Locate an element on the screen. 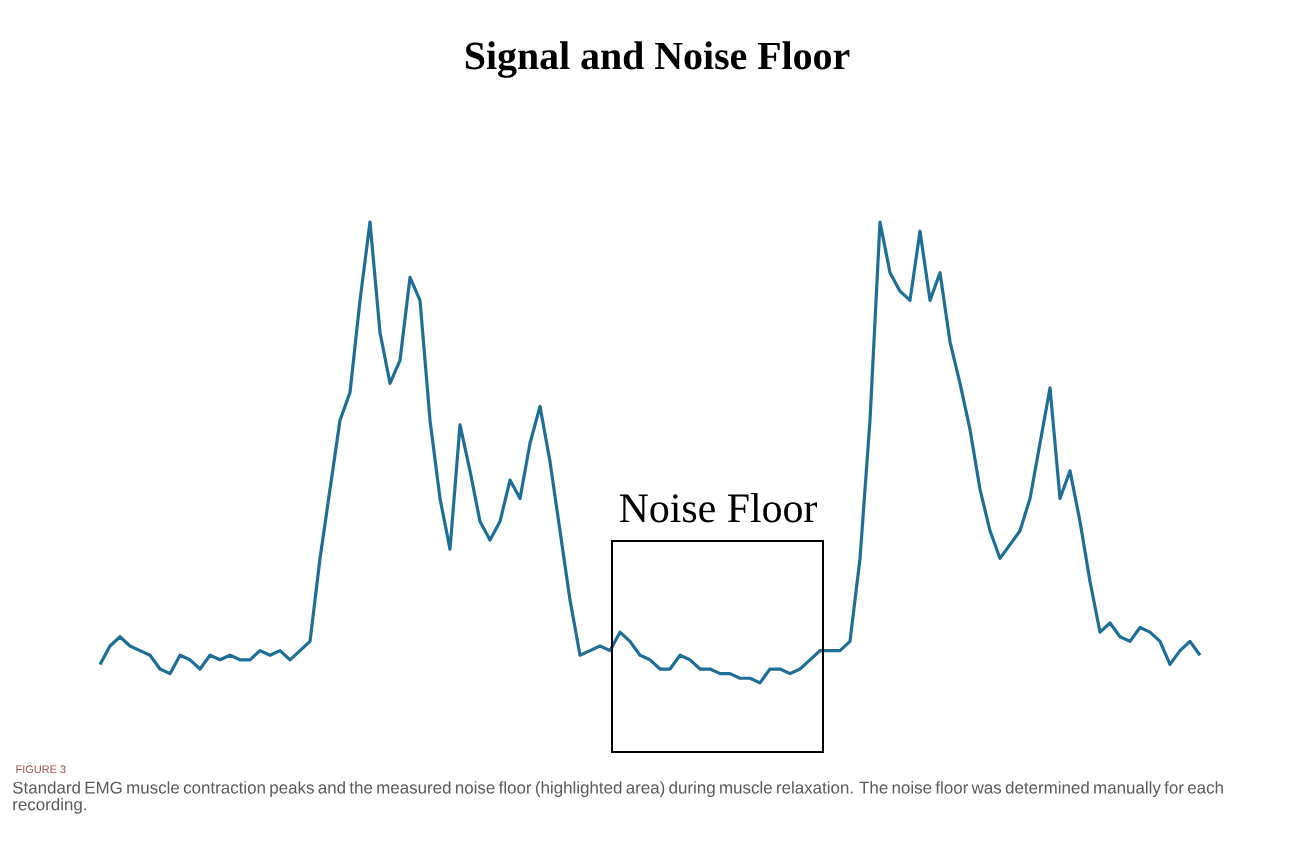  text: Standard EMG muscle contraction peaks and the measured noise floor (highlighted area) during muscle relaxation. The noise floor was determined manually for each recording. is located at coordinates (617, 797).